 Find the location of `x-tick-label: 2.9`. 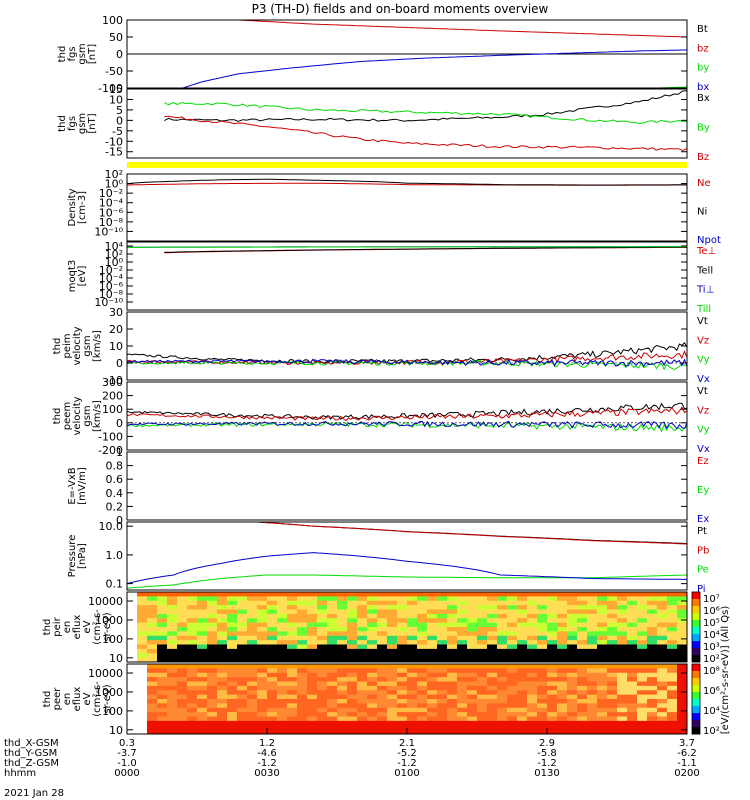

x-tick-label: 2.9 is located at coordinates (547, 743).